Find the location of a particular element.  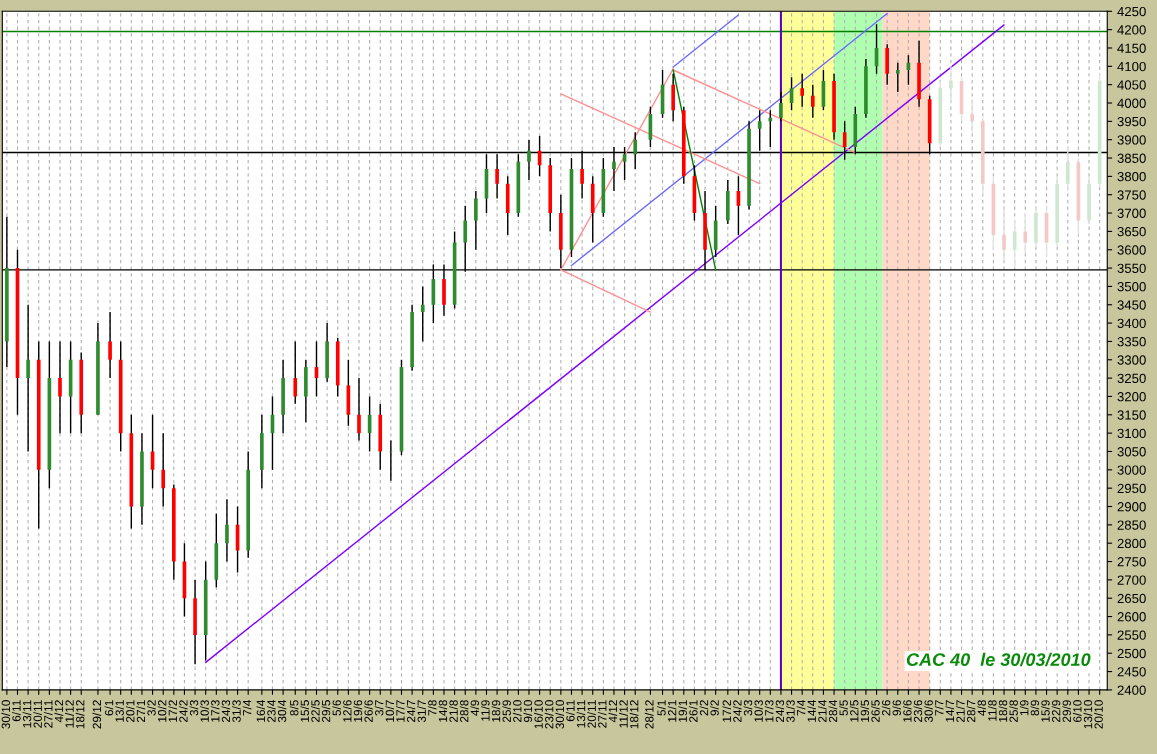

x-tick-label: 16/10 is located at coordinates (538, 714).